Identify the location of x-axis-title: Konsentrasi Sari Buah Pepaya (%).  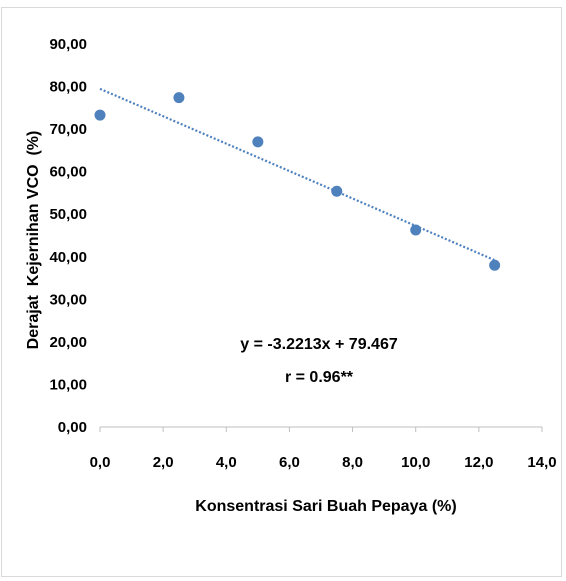
(325, 506).